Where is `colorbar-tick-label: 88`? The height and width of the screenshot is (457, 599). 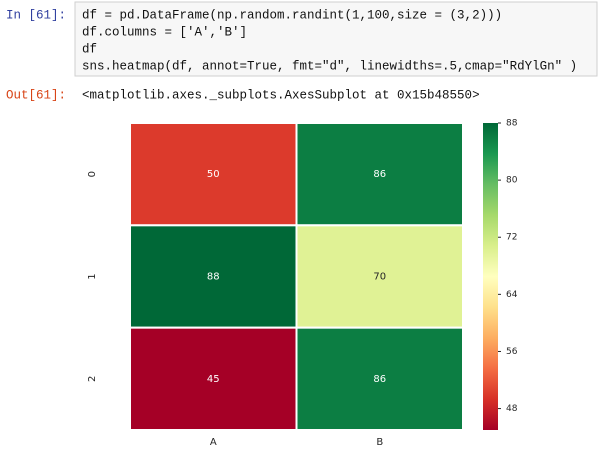 colorbar-tick-label: 88 is located at coordinates (512, 124).